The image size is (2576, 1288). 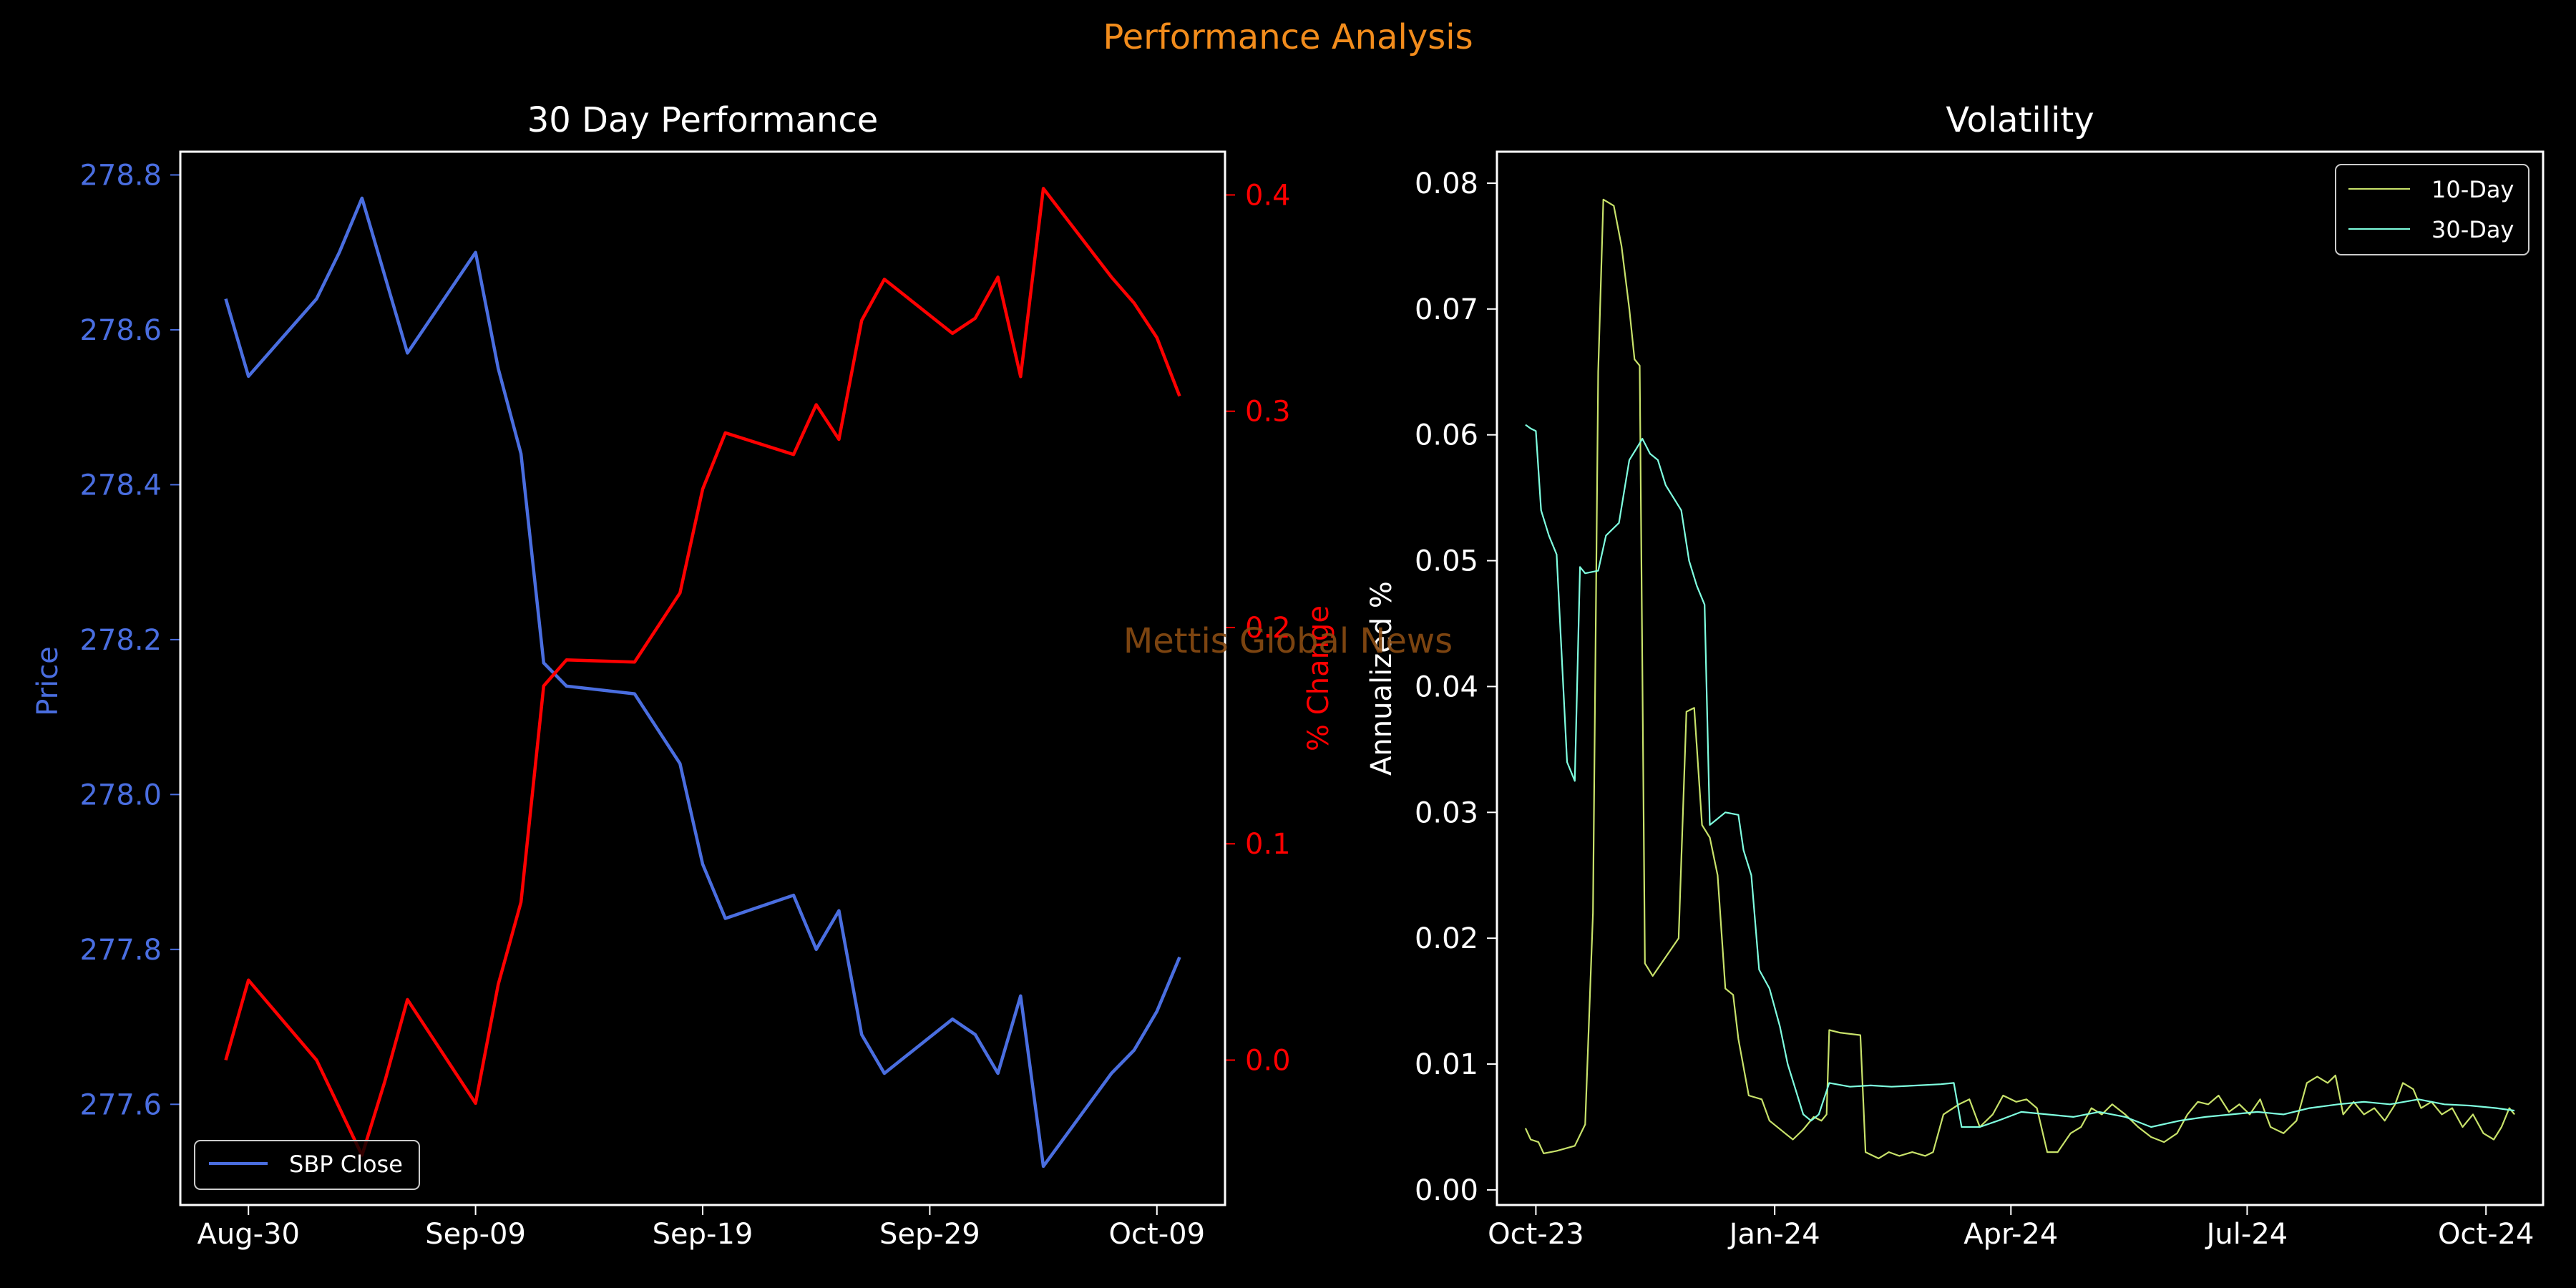 What do you see at coordinates (1268, 412) in the screenshot?
I see `change-tick-label: 0.3` at bounding box center [1268, 412].